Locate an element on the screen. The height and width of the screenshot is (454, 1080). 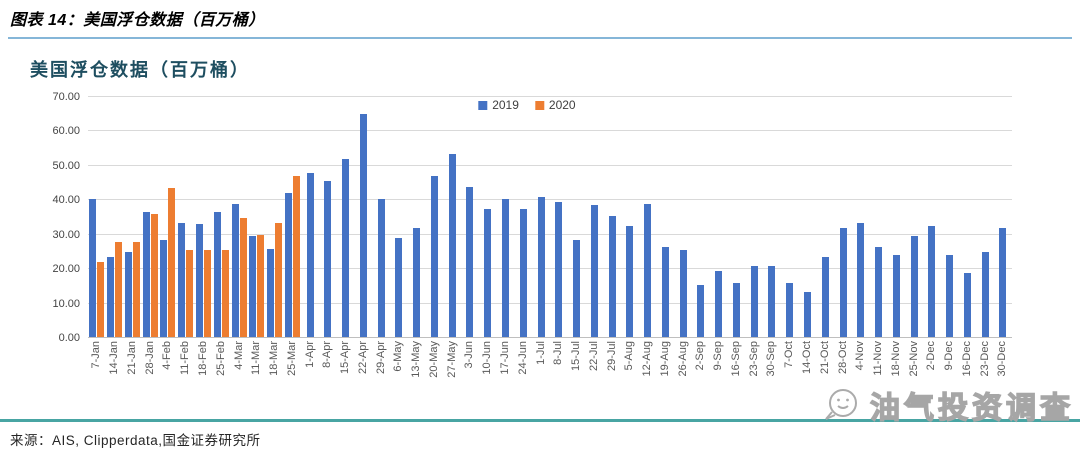
week-group-23-Dec is located at coordinates (985, 217).